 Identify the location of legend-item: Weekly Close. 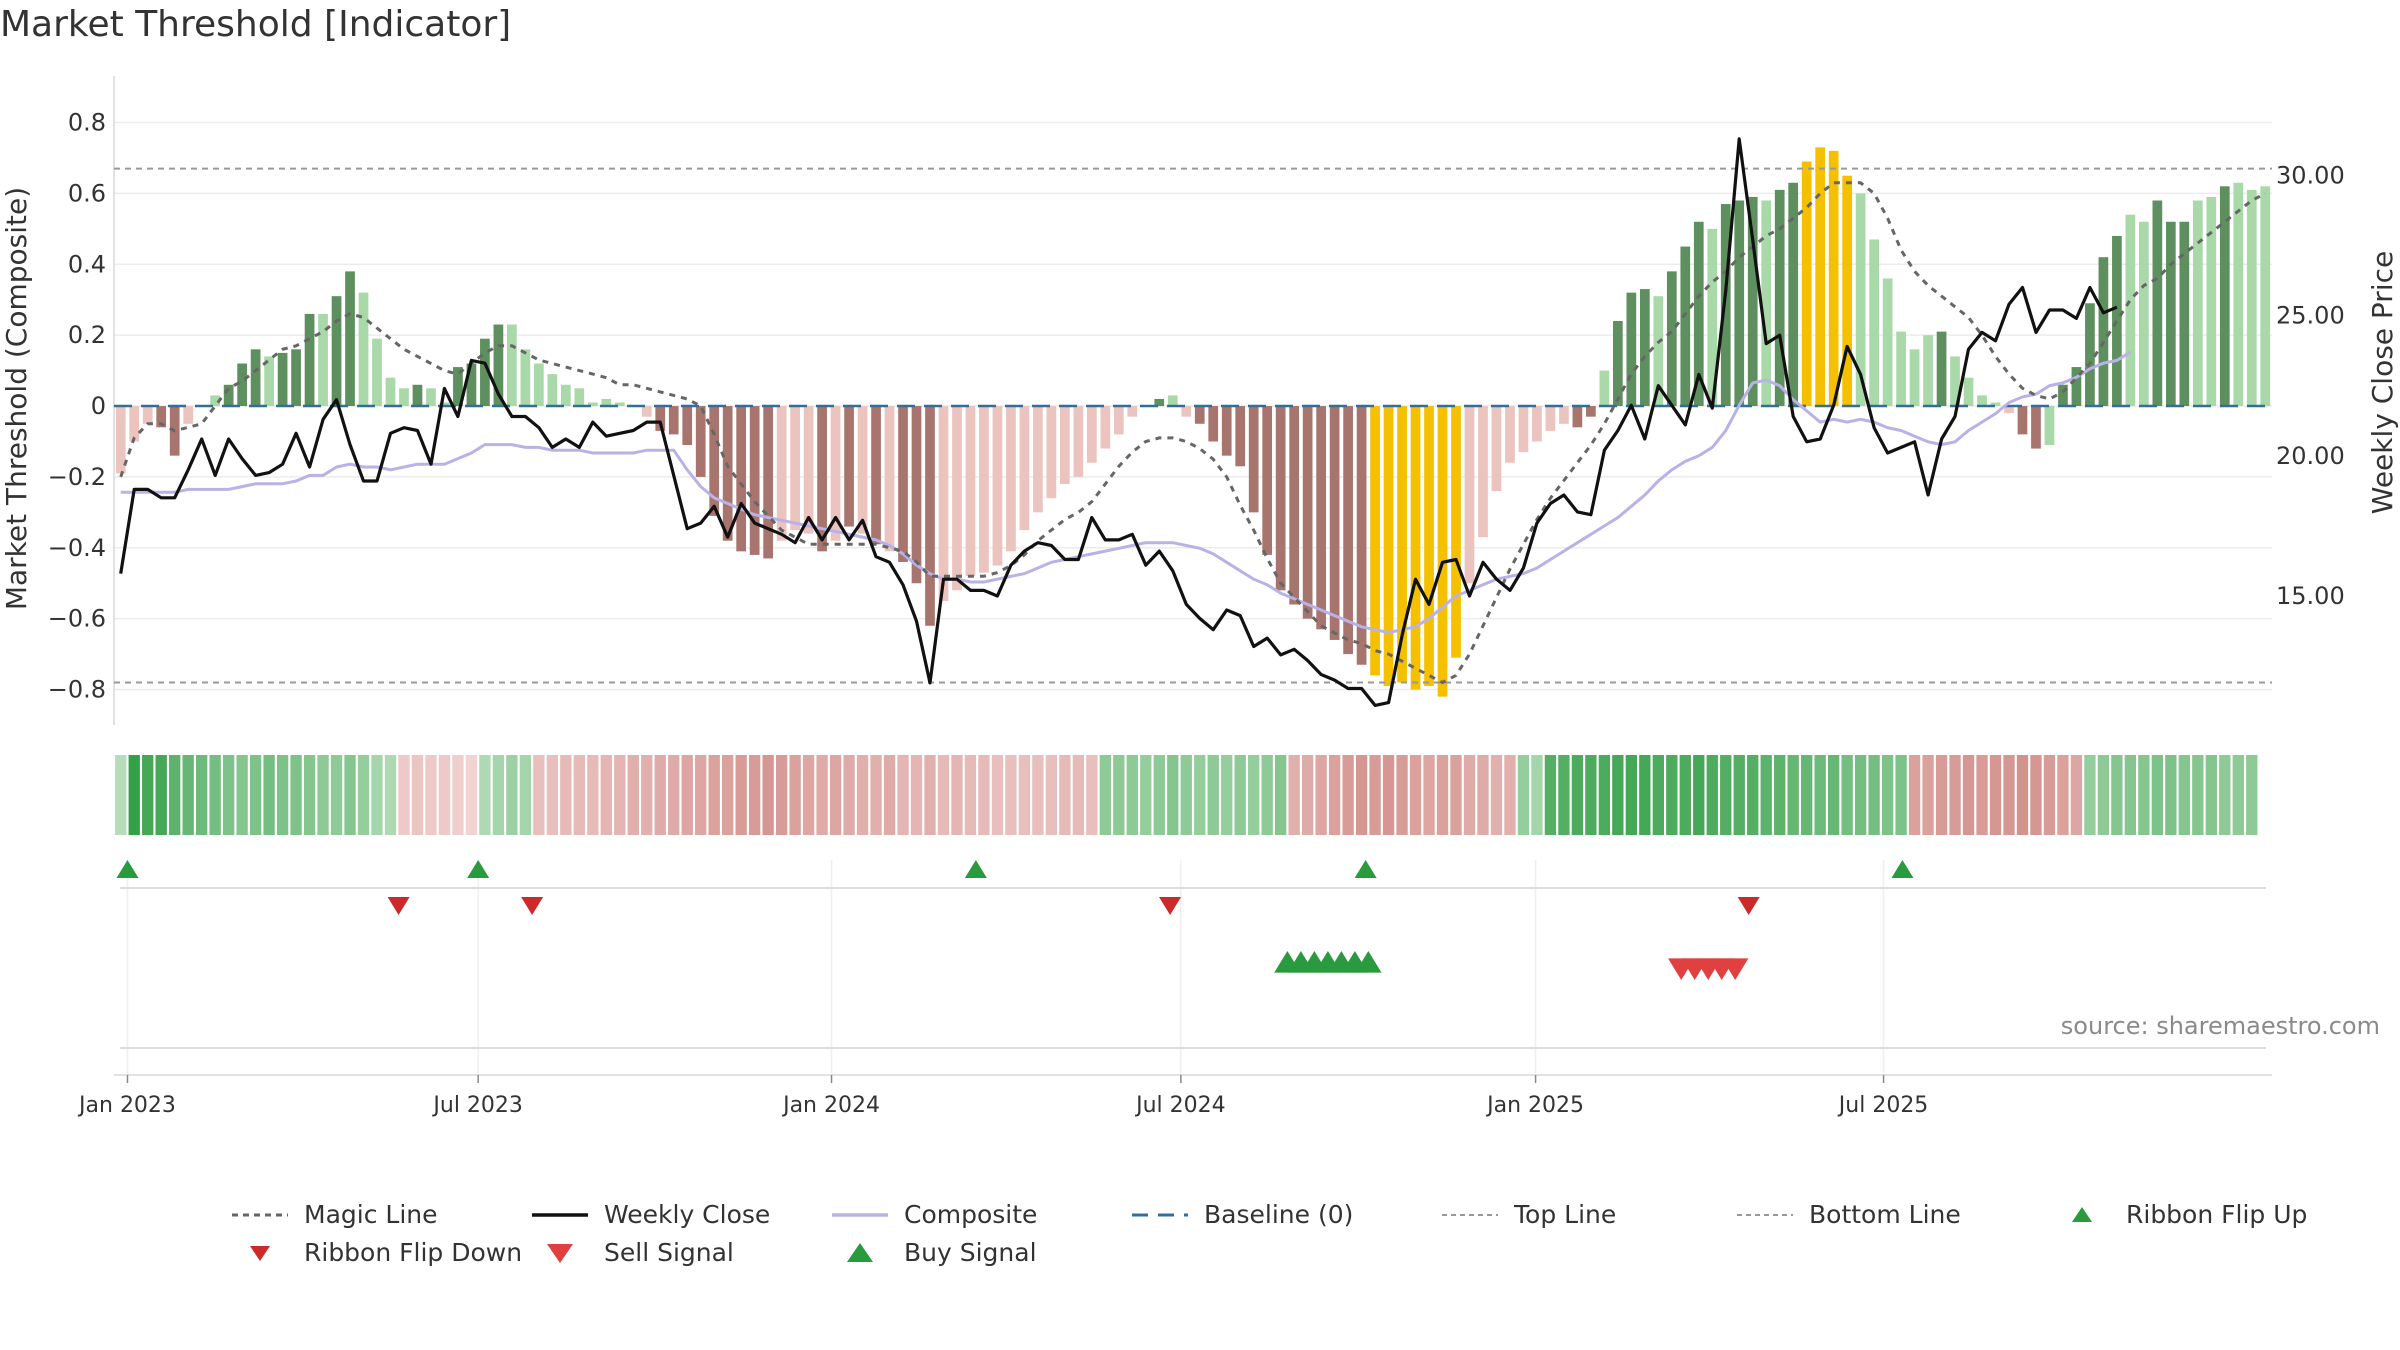
(650, 1214).